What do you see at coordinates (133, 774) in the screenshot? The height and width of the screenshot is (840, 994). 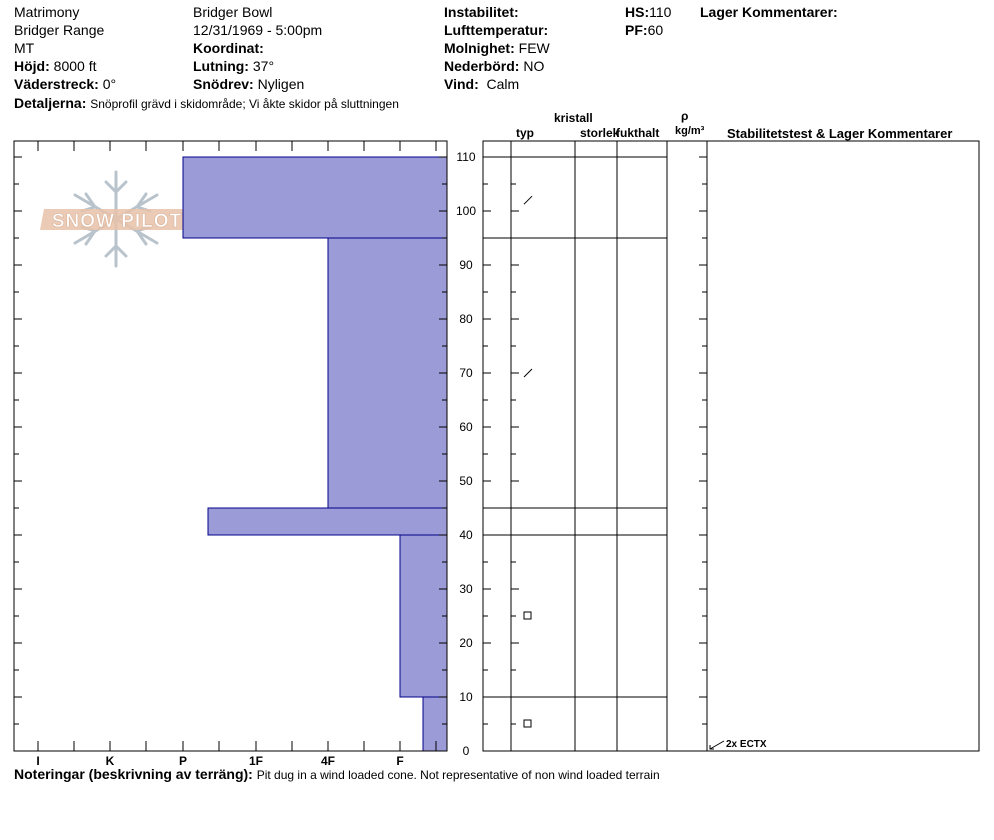 I see `notes-label: Noteringar (beskrivning av terräng):` at bounding box center [133, 774].